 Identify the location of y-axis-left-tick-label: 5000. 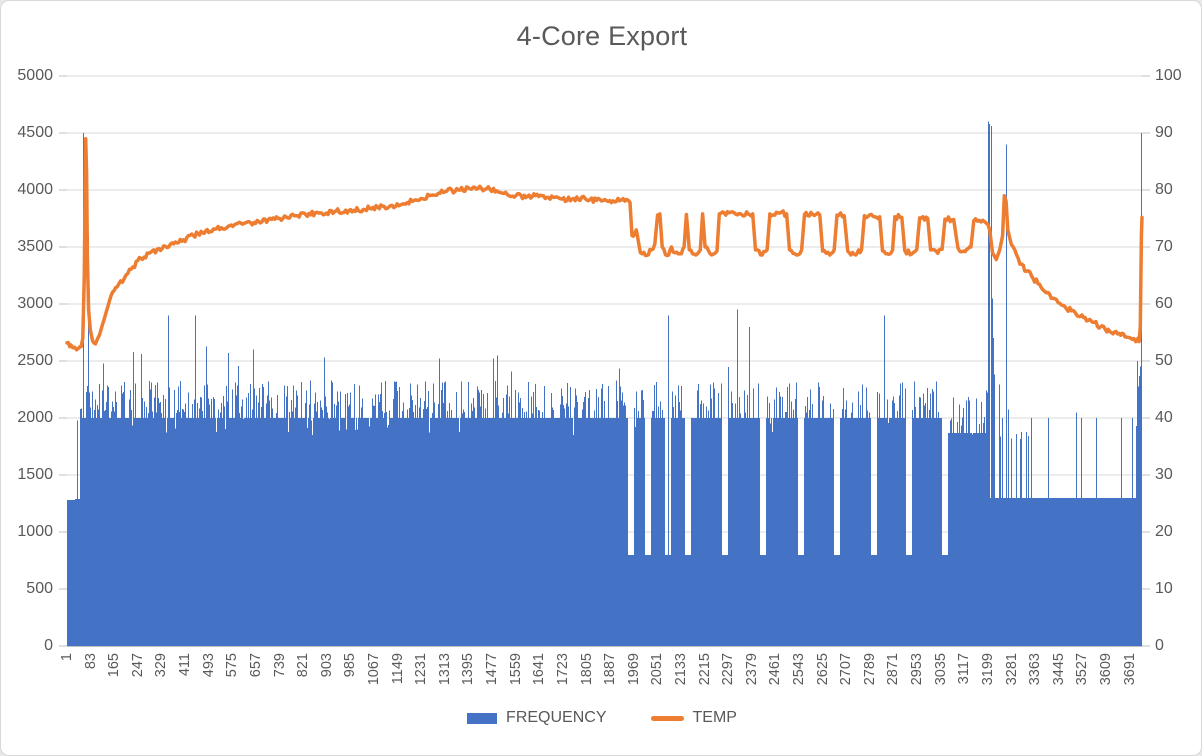
(35, 75).